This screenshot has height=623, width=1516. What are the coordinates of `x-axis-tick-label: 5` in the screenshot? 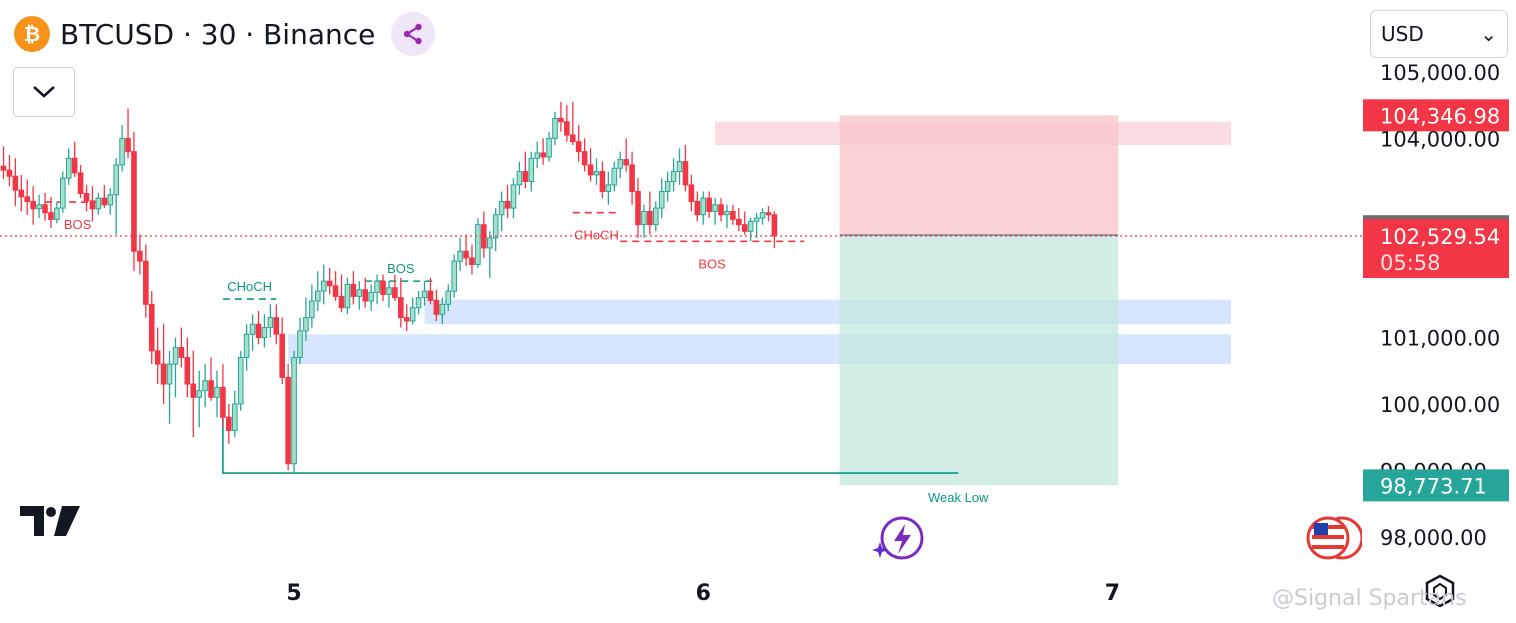 It's located at (293, 593).